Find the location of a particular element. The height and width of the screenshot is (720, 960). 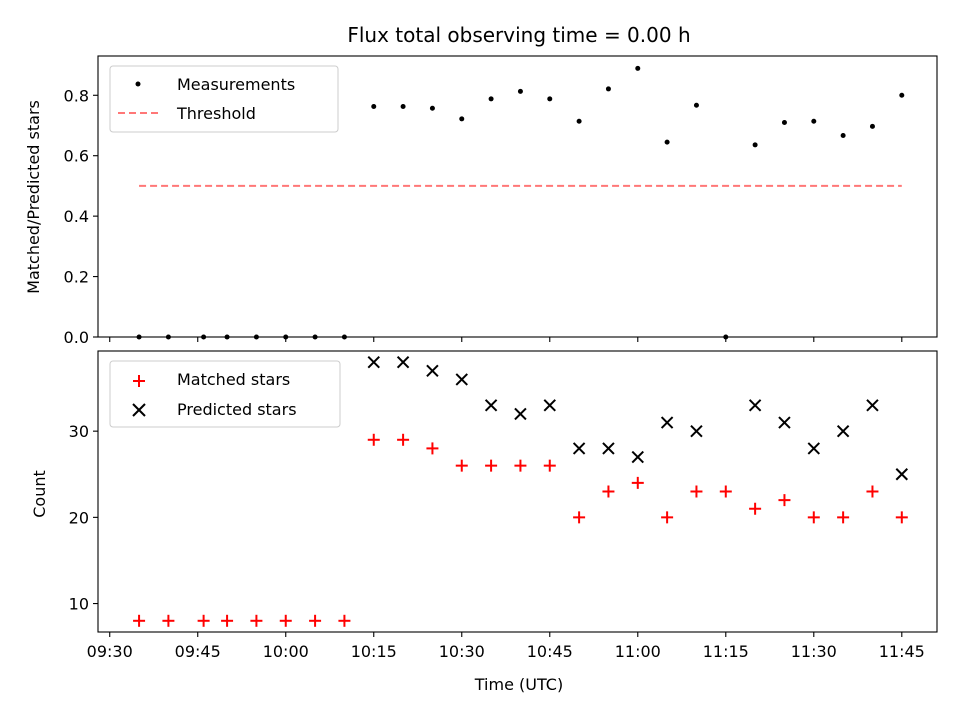

legend-predicted-label: Predicted stars is located at coordinates (237, 409).